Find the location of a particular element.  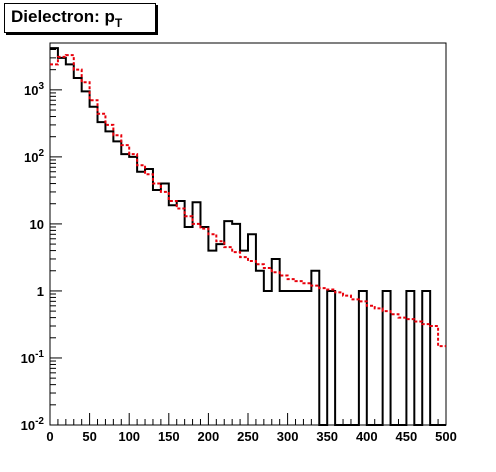

x-tick-label: 300 is located at coordinates (288, 436).